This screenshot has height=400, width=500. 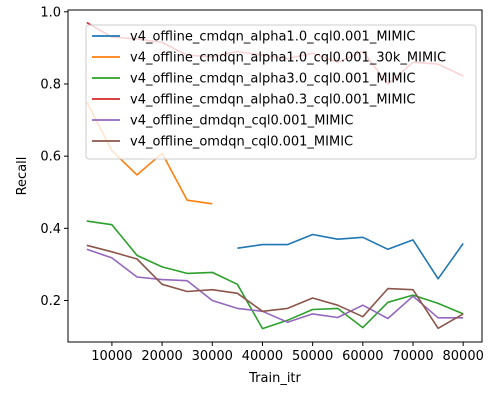 What do you see at coordinates (262, 356) in the screenshot?
I see `x-tick-label: 40000` at bounding box center [262, 356].